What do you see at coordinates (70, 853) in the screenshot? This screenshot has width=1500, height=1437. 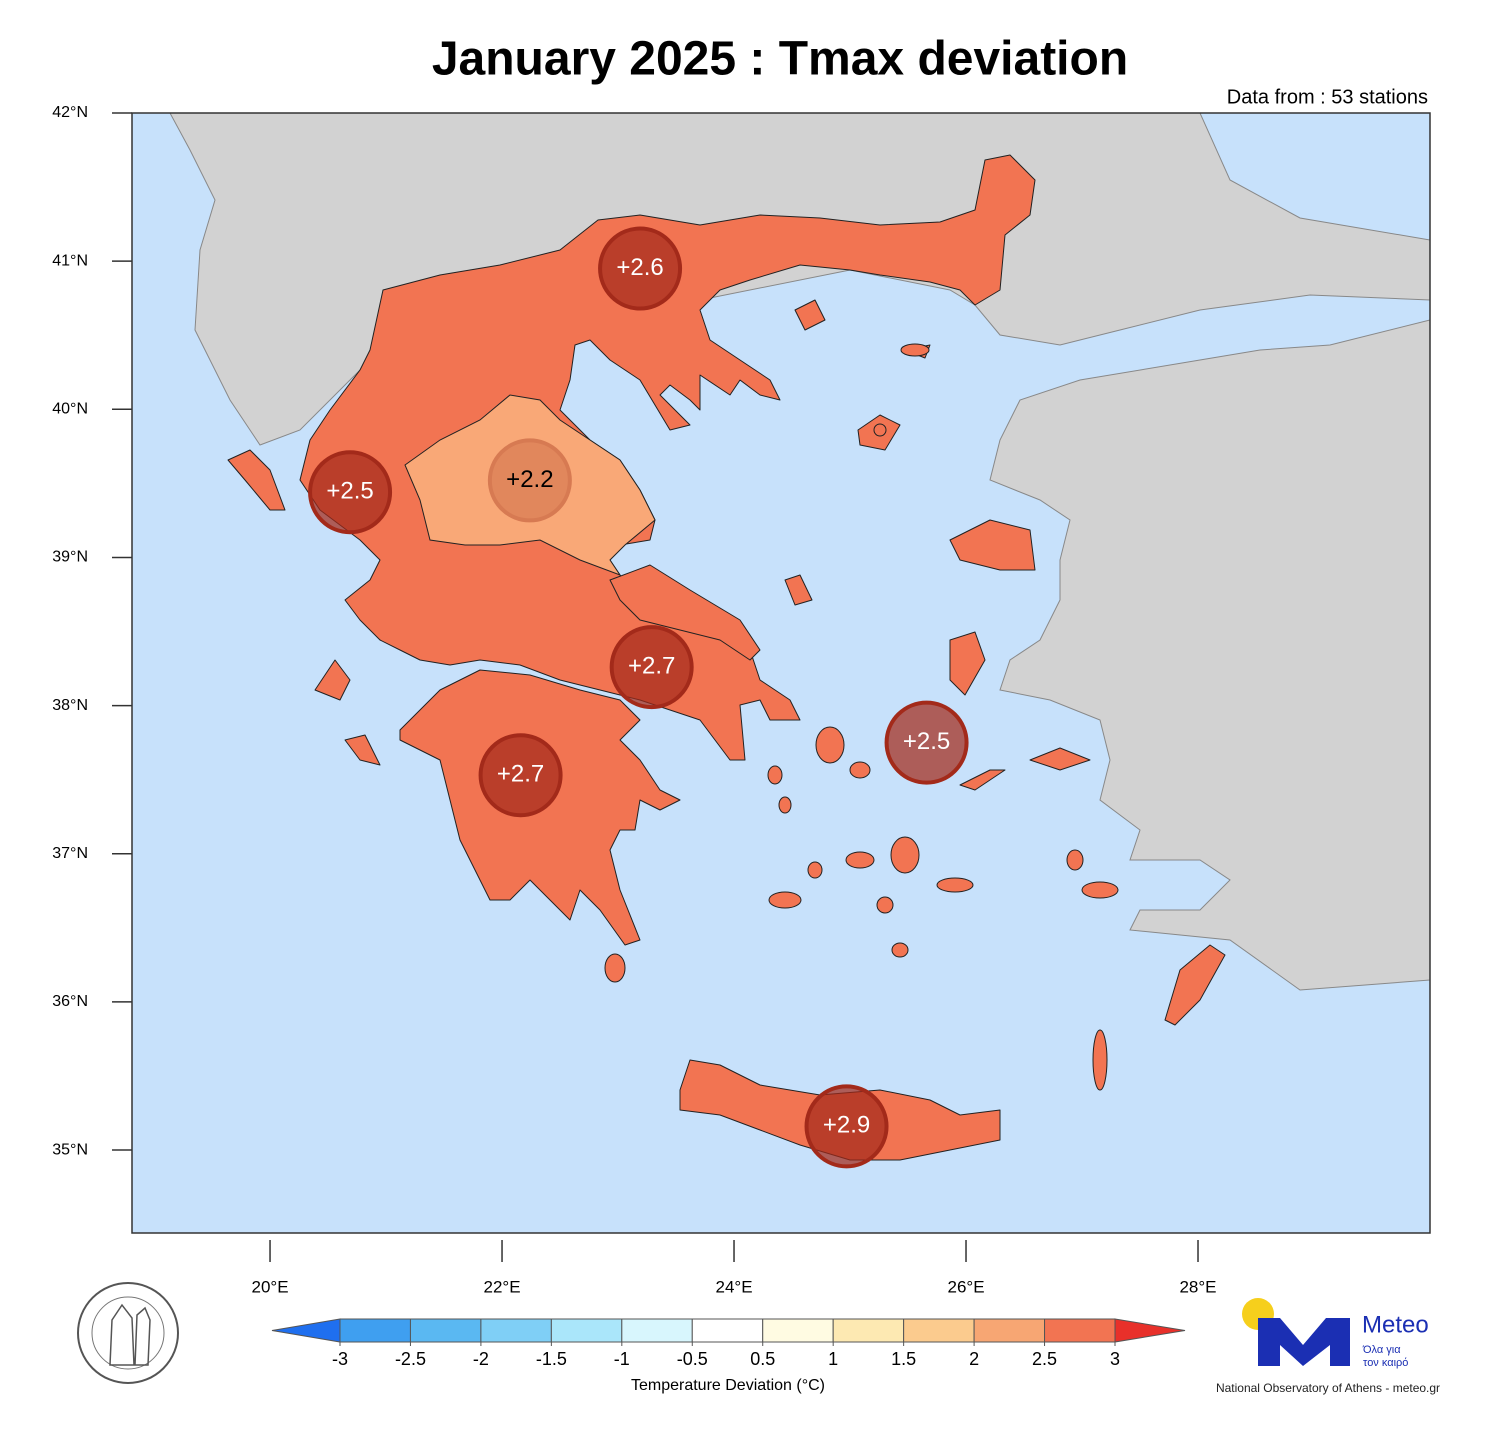 I see `y-tick-label: 37°N` at bounding box center [70, 853].